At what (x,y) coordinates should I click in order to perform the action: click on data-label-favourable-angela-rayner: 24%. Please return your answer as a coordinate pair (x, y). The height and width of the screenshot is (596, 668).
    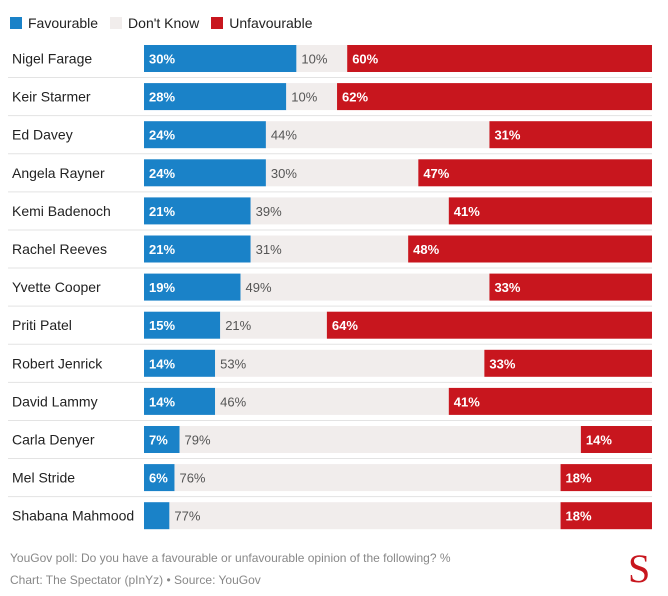
    Looking at the image, I should click on (162, 173).